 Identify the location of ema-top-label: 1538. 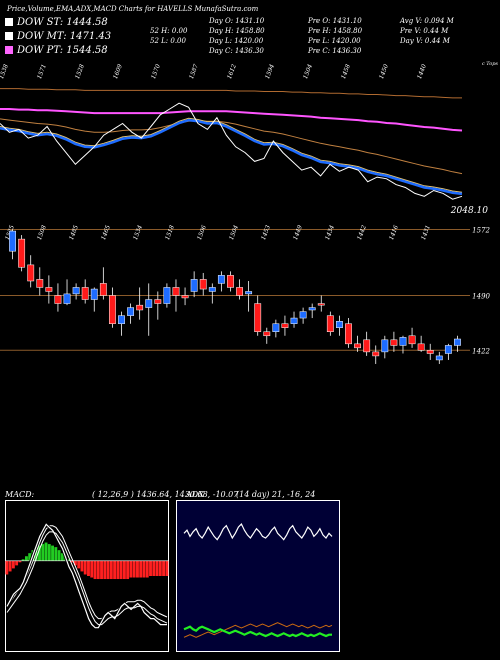
(5, 71).